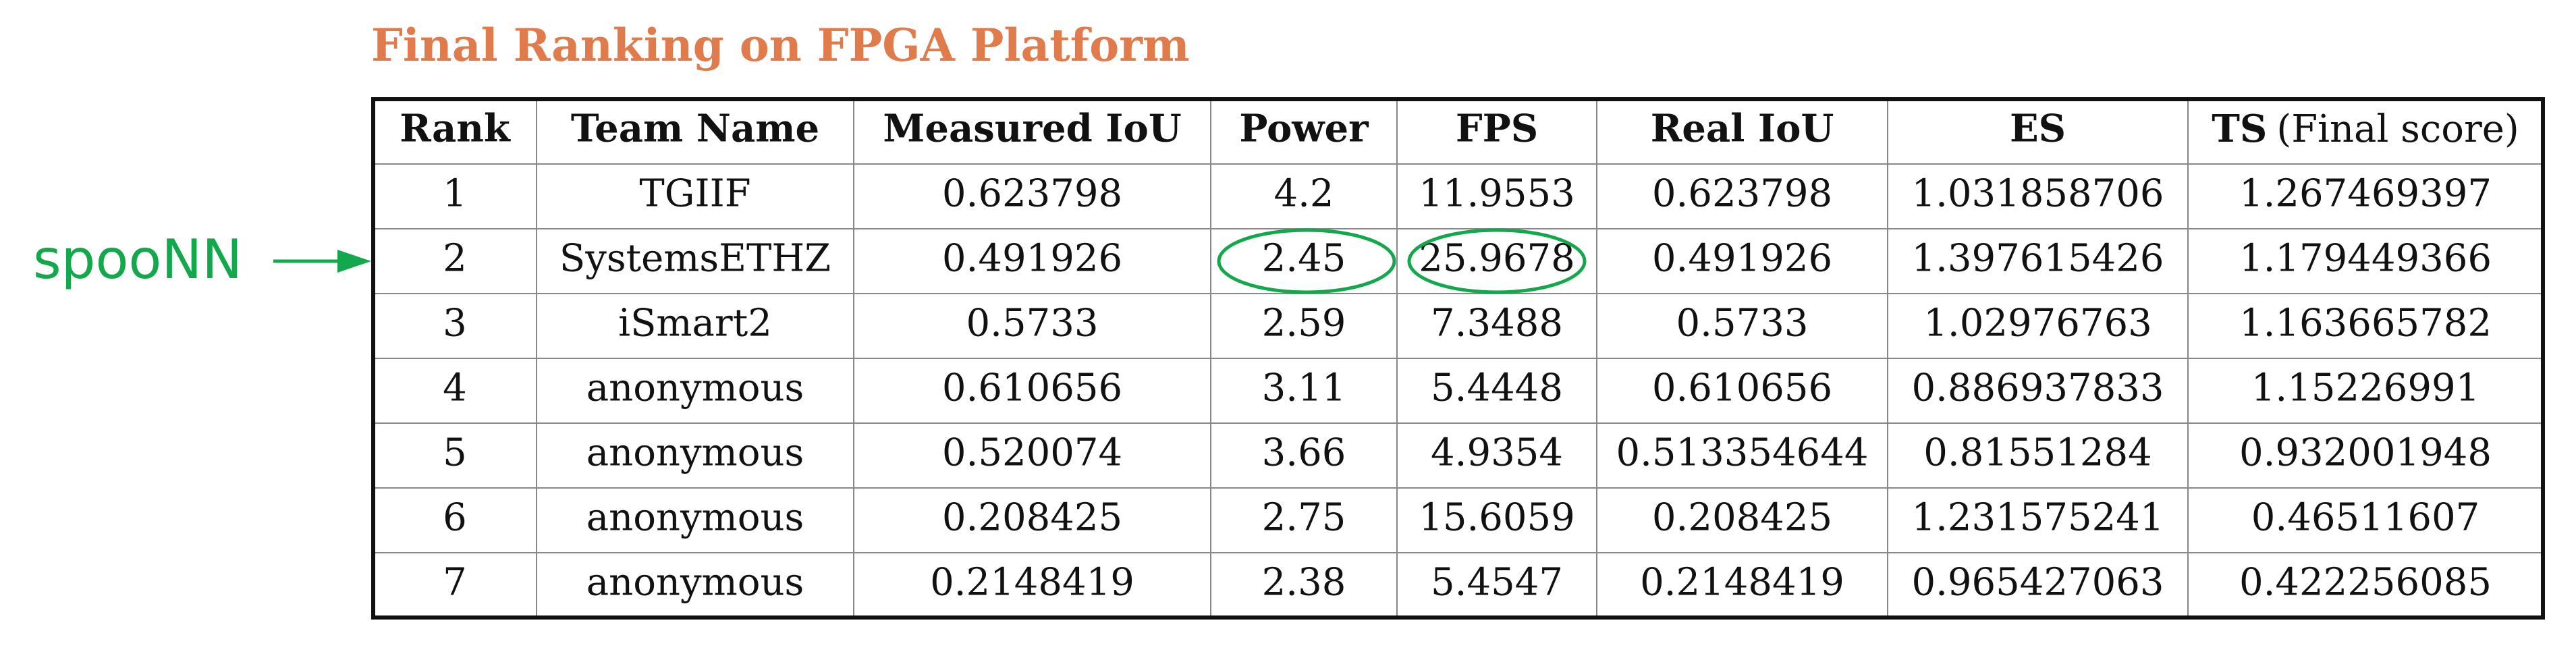 The height and width of the screenshot is (658, 2576). What do you see at coordinates (2365, 324) in the screenshot?
I see `table-cell: 1.163665782` at bounding box center [2365, 324].